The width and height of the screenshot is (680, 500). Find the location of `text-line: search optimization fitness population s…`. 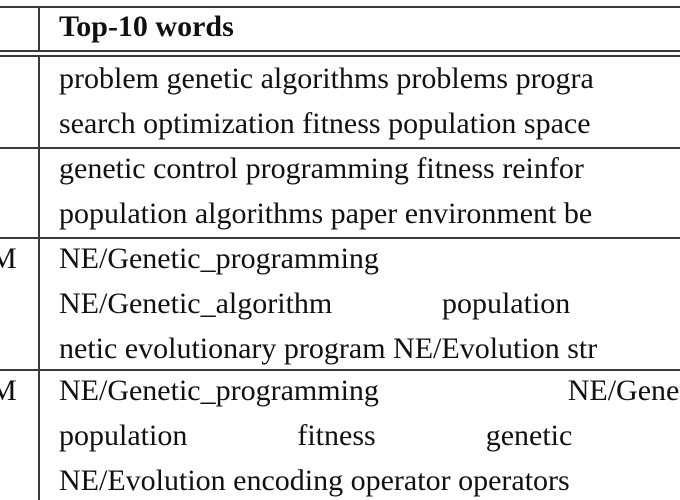

text-line: search optimization fitness population s… is located at coordinates (369, 124).